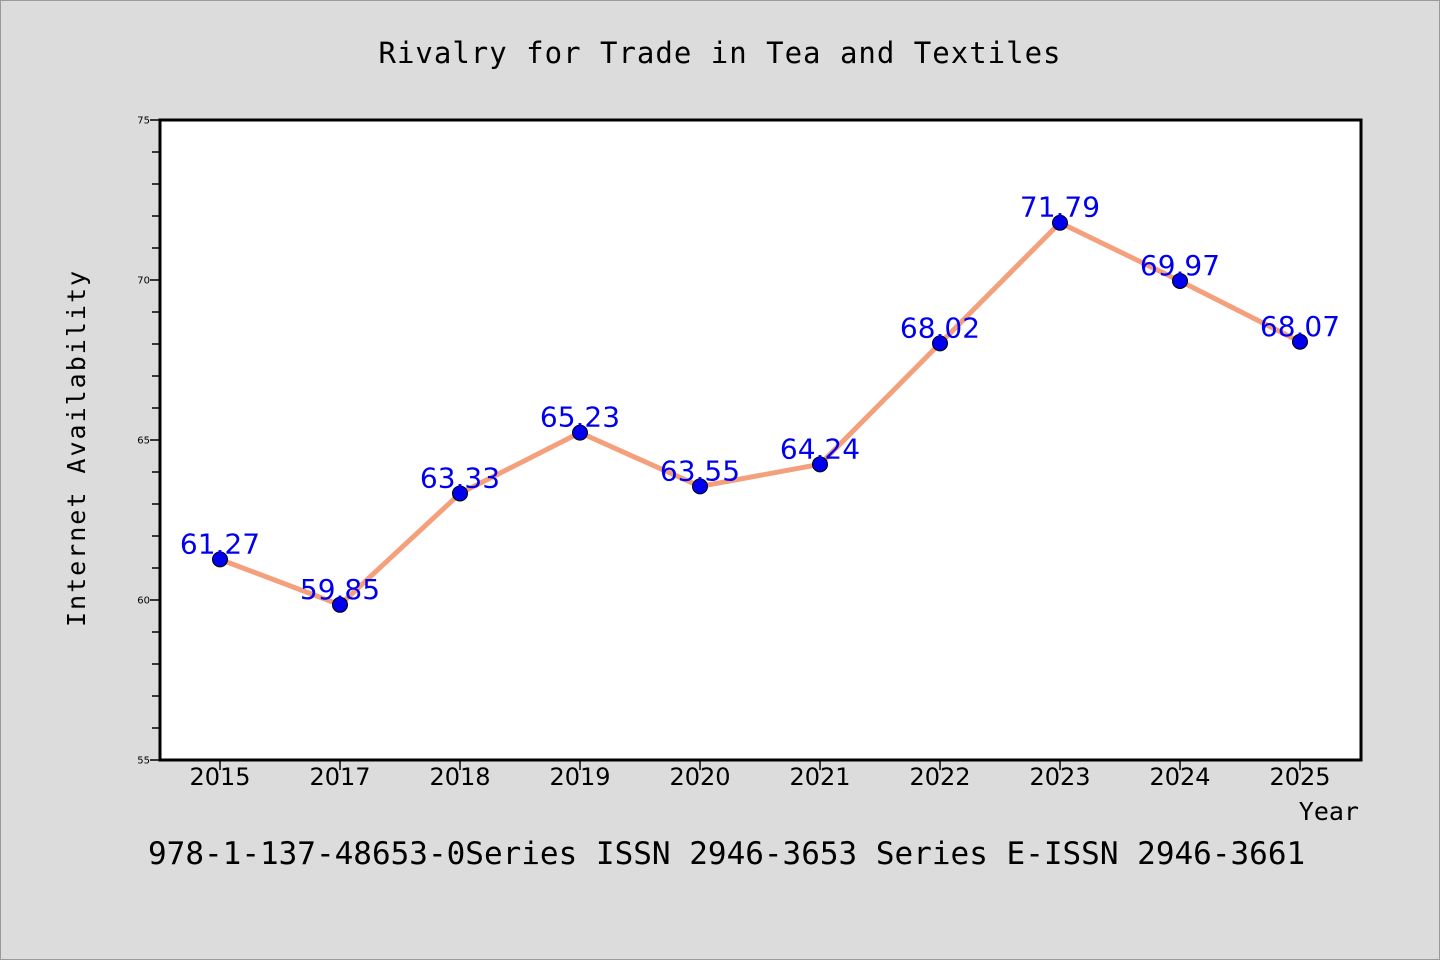 This screenshot has height=960, width=1440. What do you see at coordinates (340, 589) in the screenshot?
I see `data-label: 59.85` at bounding box center [340, 589].